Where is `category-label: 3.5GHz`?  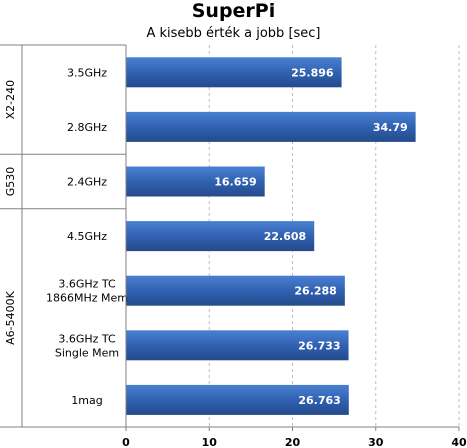
category-label: 3.5GHz is located at coordinates (87, 72).